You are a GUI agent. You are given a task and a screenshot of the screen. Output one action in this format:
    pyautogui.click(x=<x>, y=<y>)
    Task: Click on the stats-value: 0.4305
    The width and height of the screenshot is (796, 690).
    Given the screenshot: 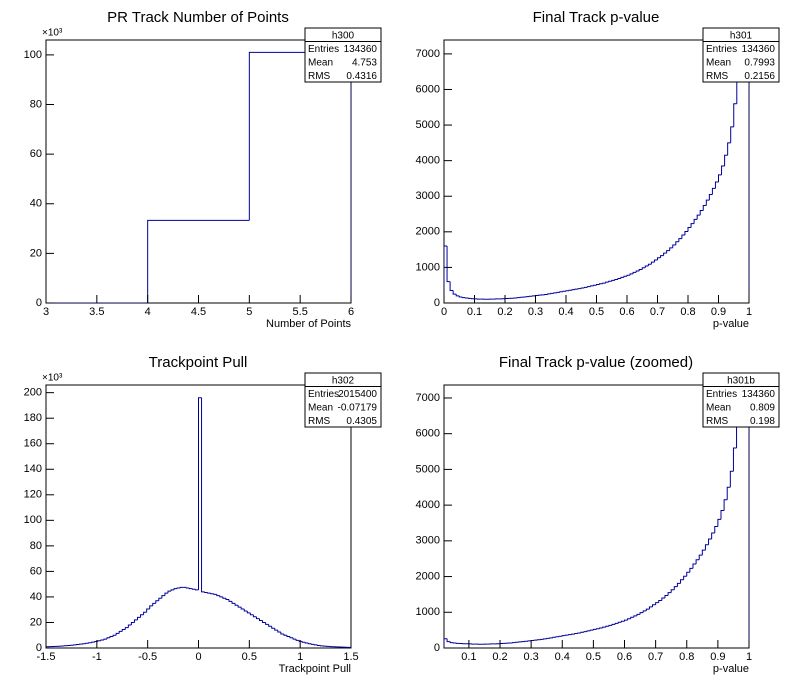 What is the action you would take?
    pyautogui.click(x=361, y=421)
    